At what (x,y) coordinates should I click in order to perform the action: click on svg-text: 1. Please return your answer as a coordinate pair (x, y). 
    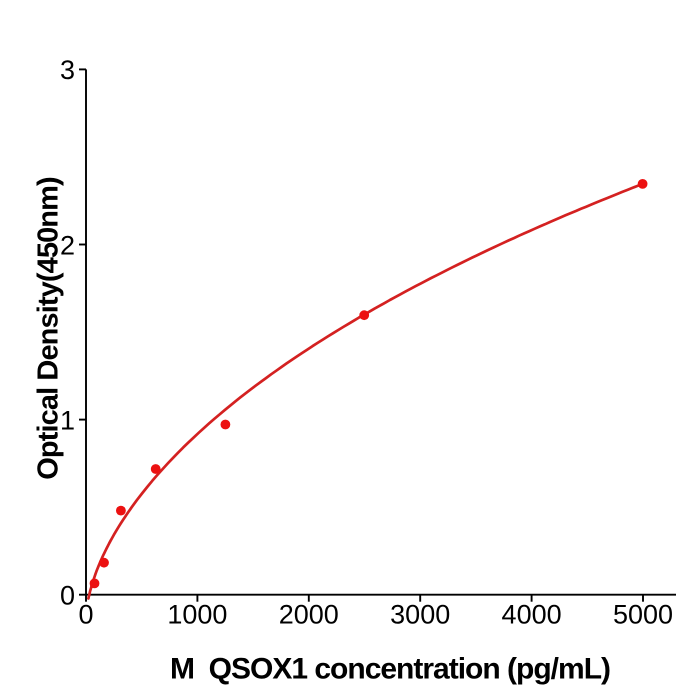
    Looking at the image, I should click on (67, 420).